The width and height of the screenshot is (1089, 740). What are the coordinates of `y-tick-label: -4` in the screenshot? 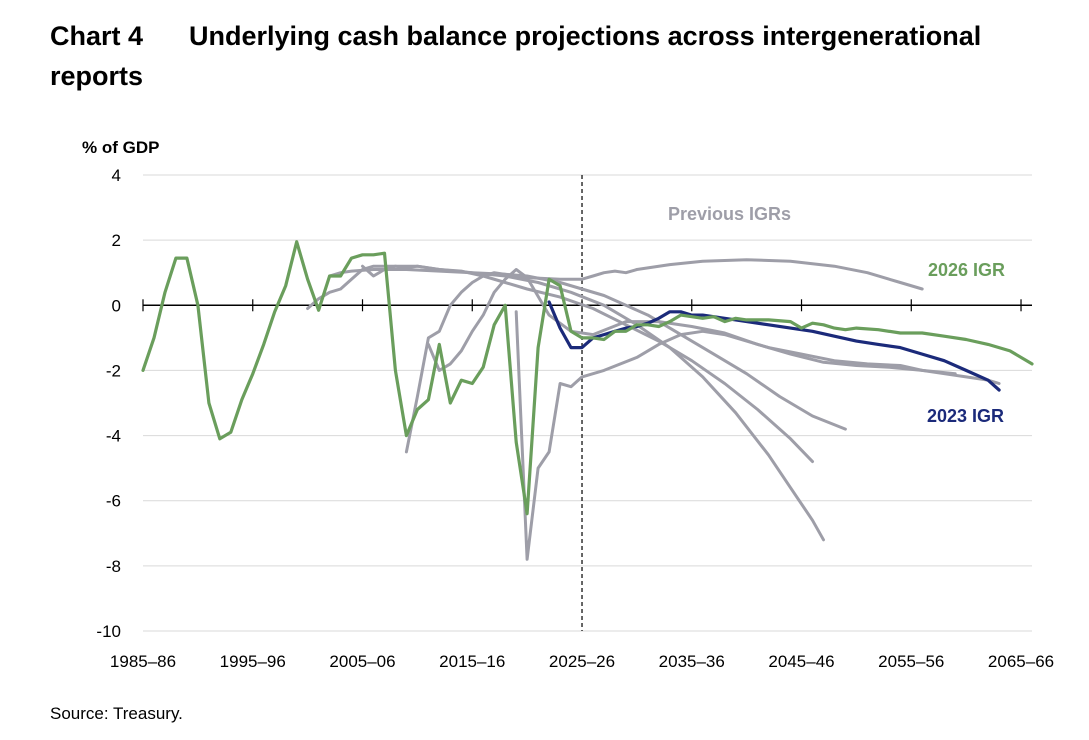 It's located at (113, 436).